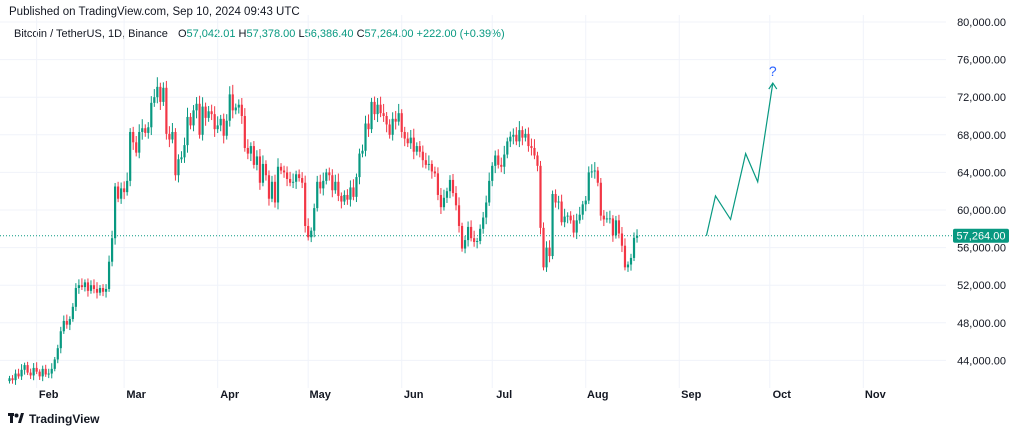 The image size is (1024, 434). I want to click on y-tick-label: 80,000.00, so click(981, 23).